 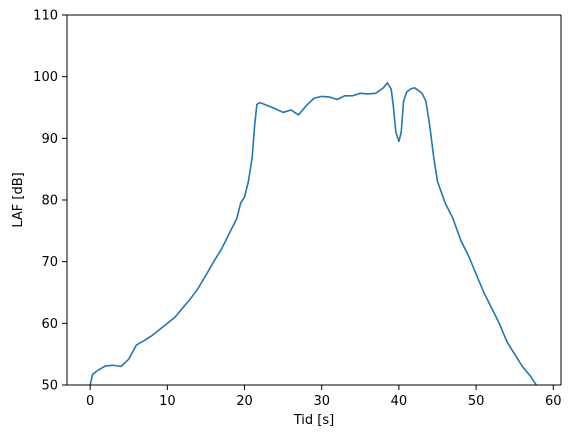 What do you see at coordinates (399, 401) in the screenshot?
I see `x-tick-label: 40` at bounding box center [399, 401].